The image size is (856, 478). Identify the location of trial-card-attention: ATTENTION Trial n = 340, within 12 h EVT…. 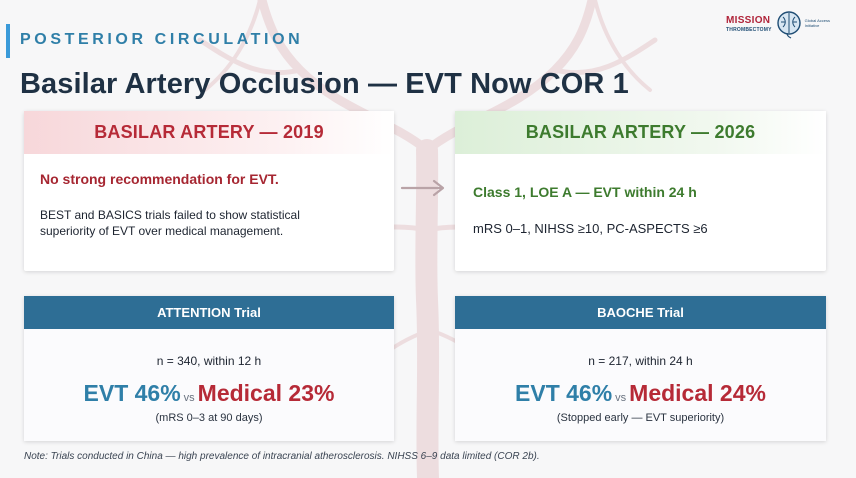
(209, 368).